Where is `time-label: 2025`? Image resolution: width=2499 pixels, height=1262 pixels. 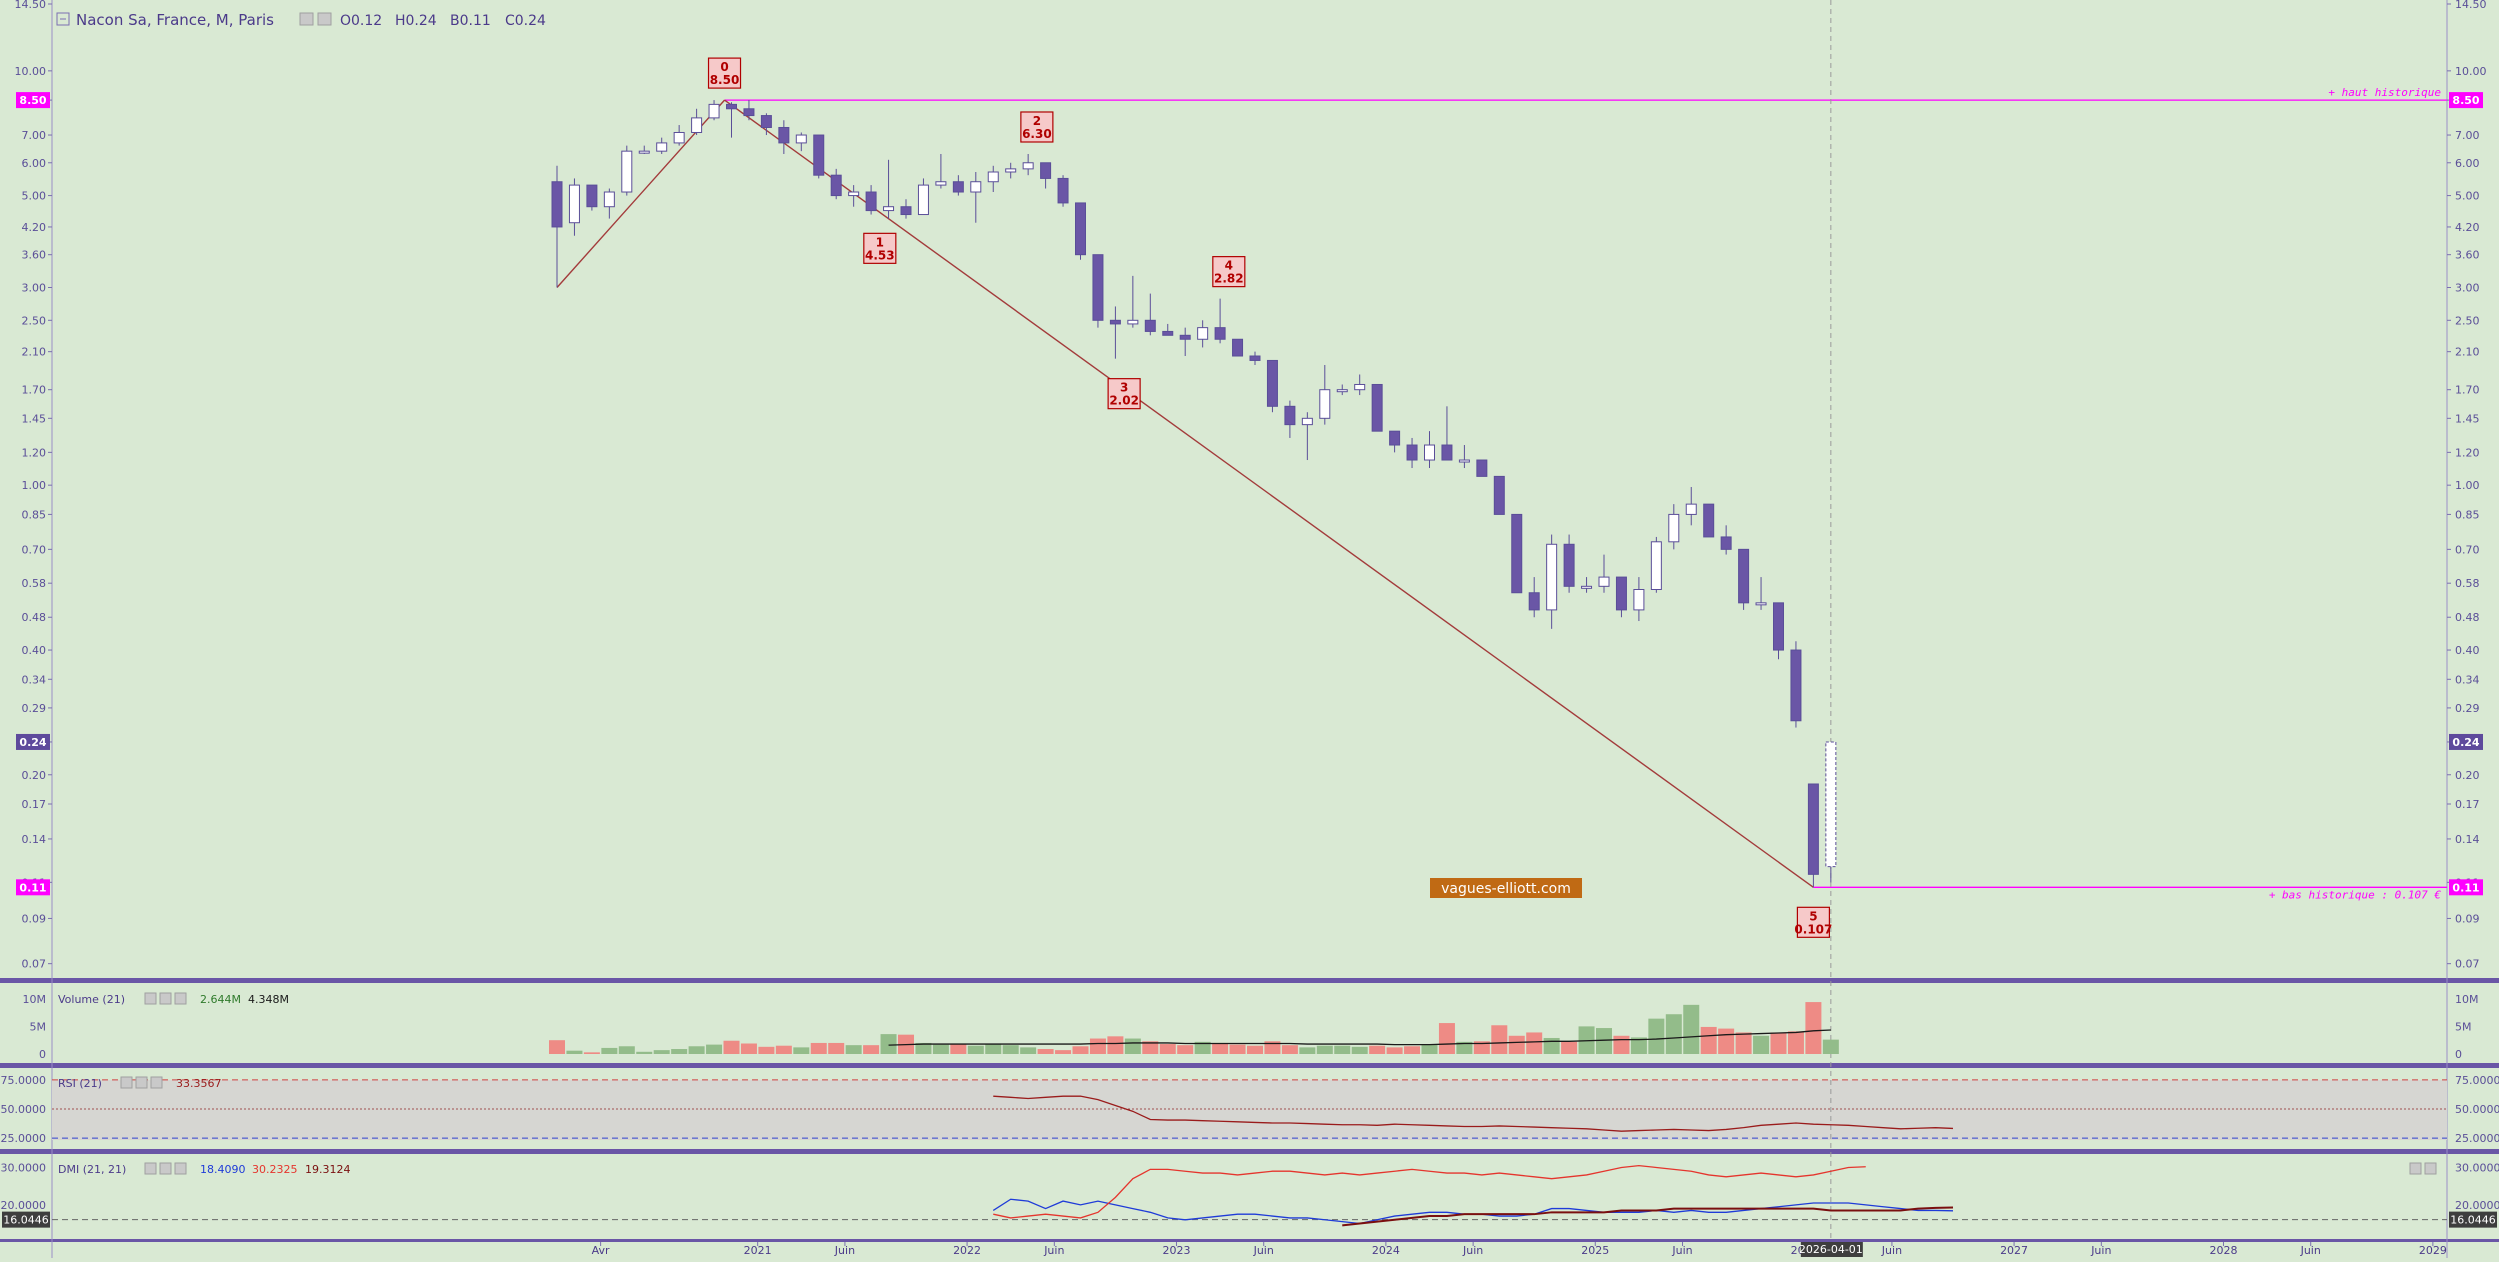
time-label: 2025 is located at coordinates (1595, 1250).